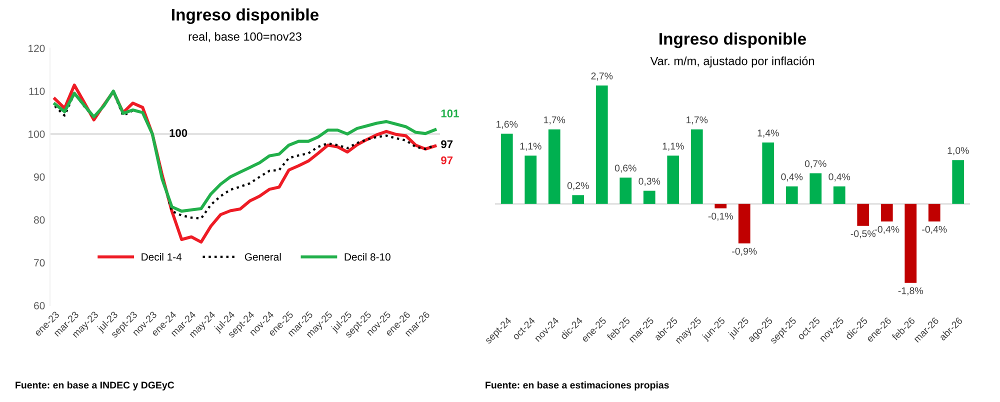 The height and width of the screenshot is (402, 1000). I want to click on data-label: -0,5%, so click(863, 234).